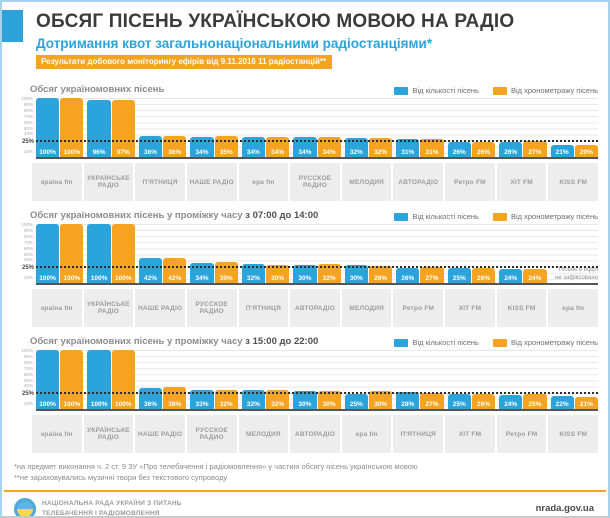 The height and width of the screenshot is (518, 610). What do you see at coordinates (366, 182) in the screenshot?
I see `station-logo: МЕЛОДИЯ` at bounding box center [366, 182].